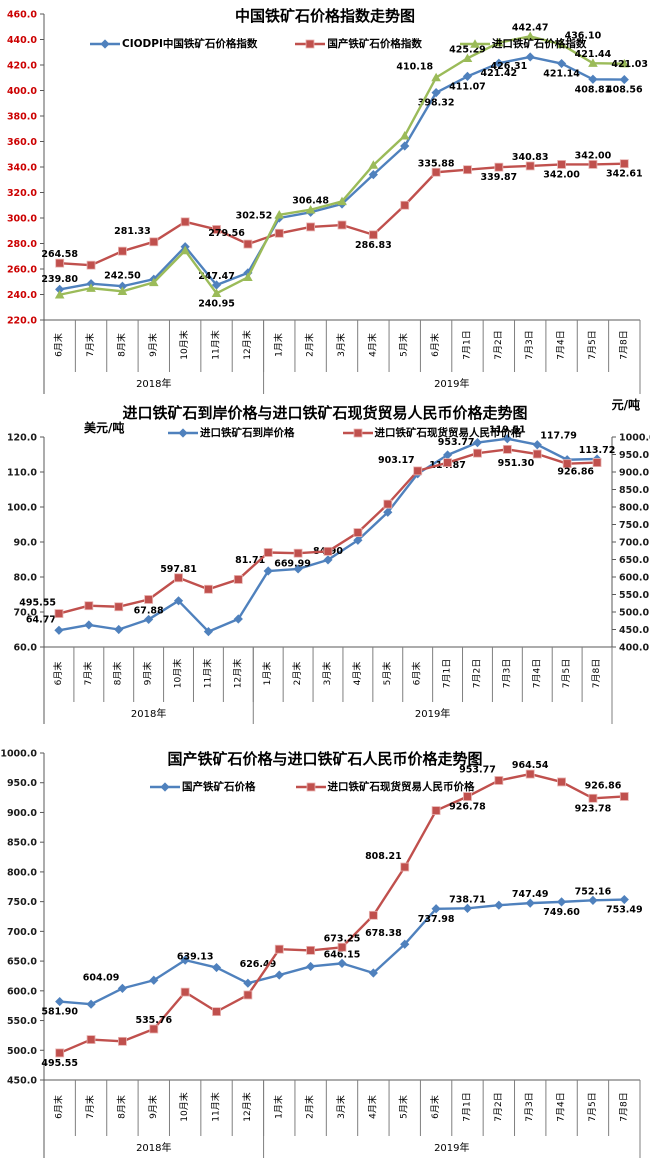 Image resolution: width=650 pixels, height=1165 pixels. Describe the element at coordinates (593, 54) in the screenshot. I see `data-point-label: 421.44` at that location.